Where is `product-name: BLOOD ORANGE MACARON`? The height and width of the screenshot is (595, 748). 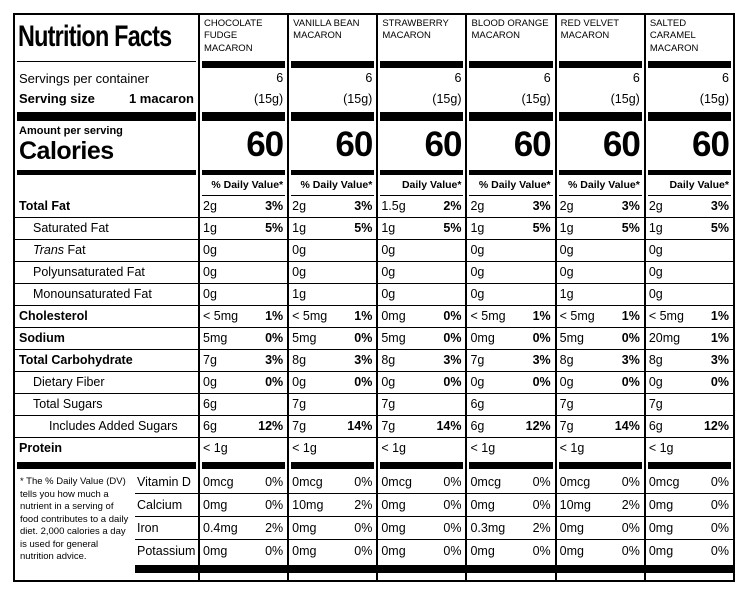
product-name: BLOOD ORANGE MACARON is located at coordinates (510, 30).